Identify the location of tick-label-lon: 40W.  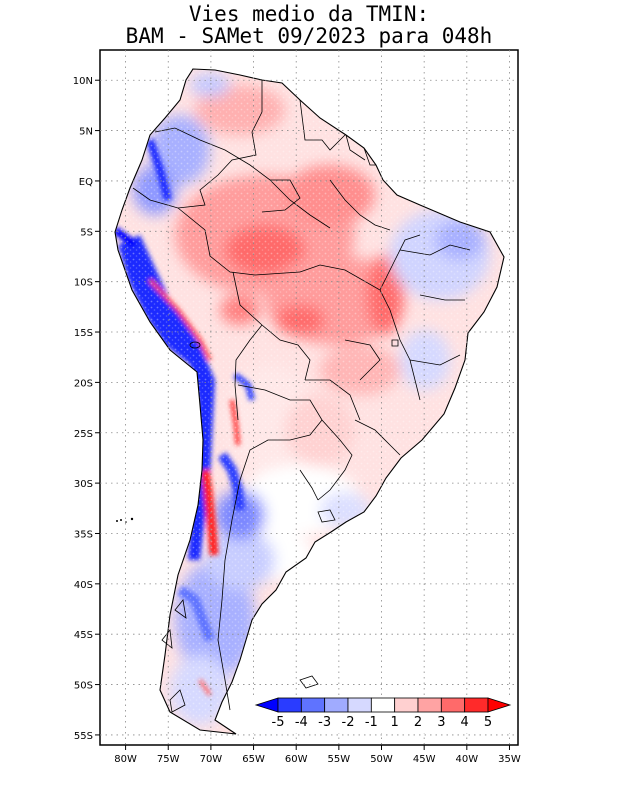
(467, 759).